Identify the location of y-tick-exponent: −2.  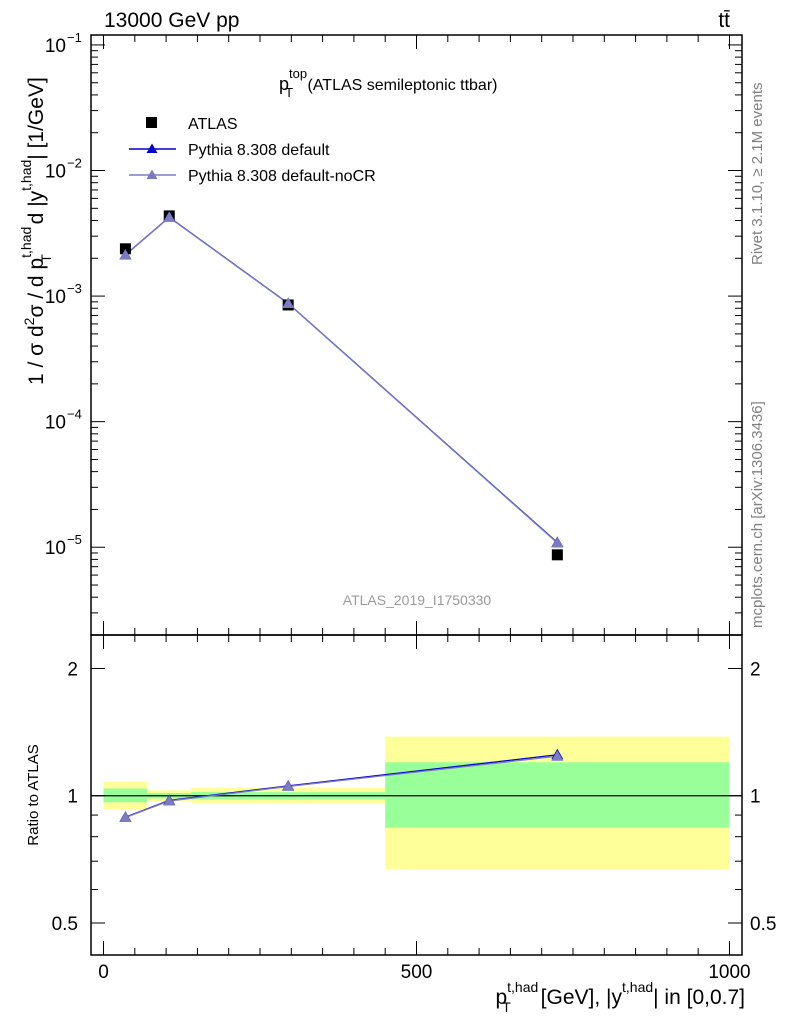
(74, 163).